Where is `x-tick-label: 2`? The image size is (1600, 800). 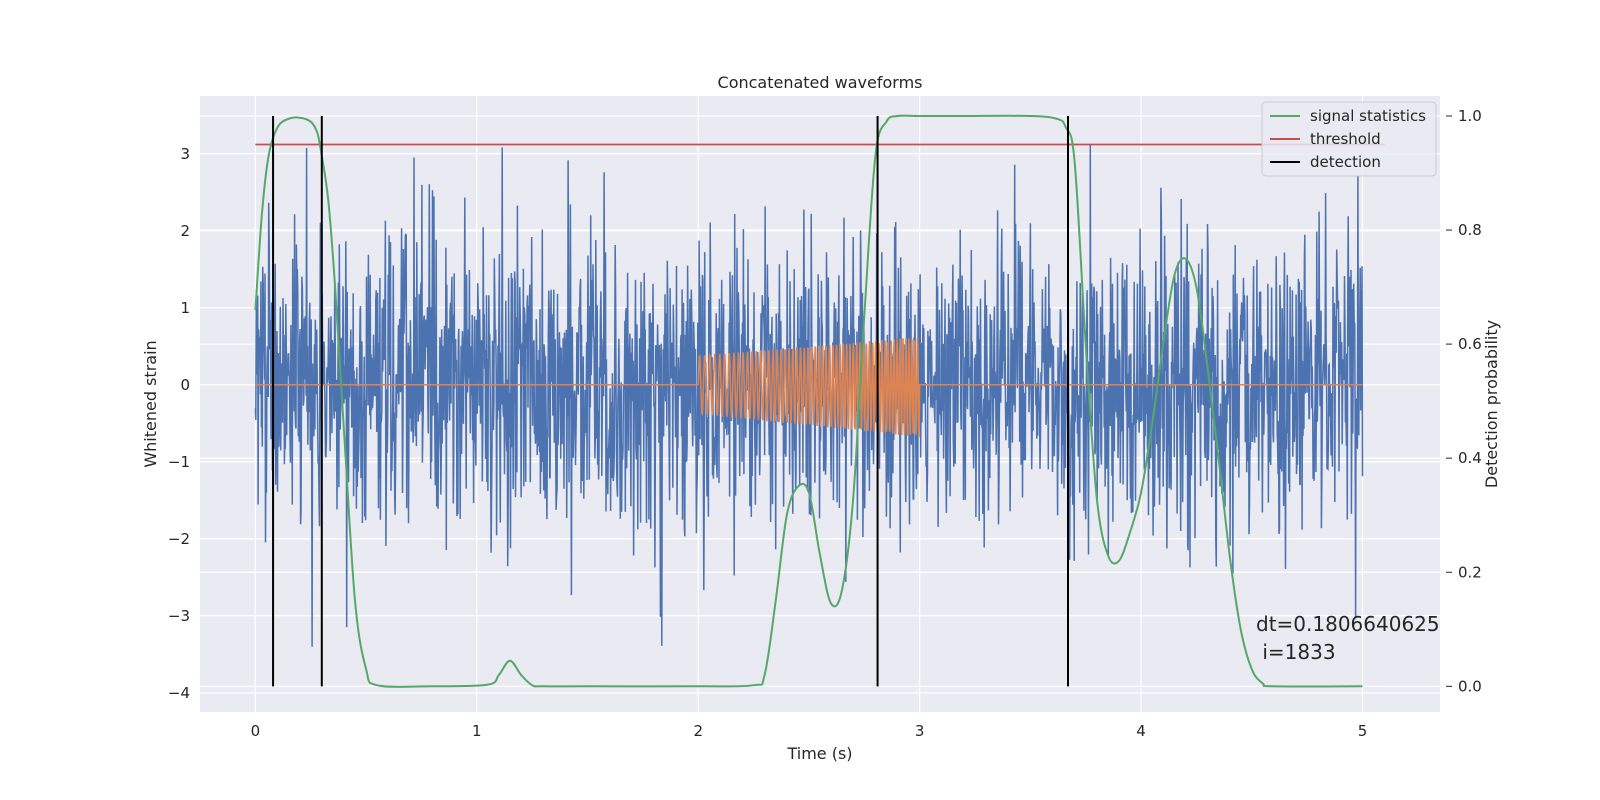 x-tick-label: 2 is located at coordinates (698, 731).